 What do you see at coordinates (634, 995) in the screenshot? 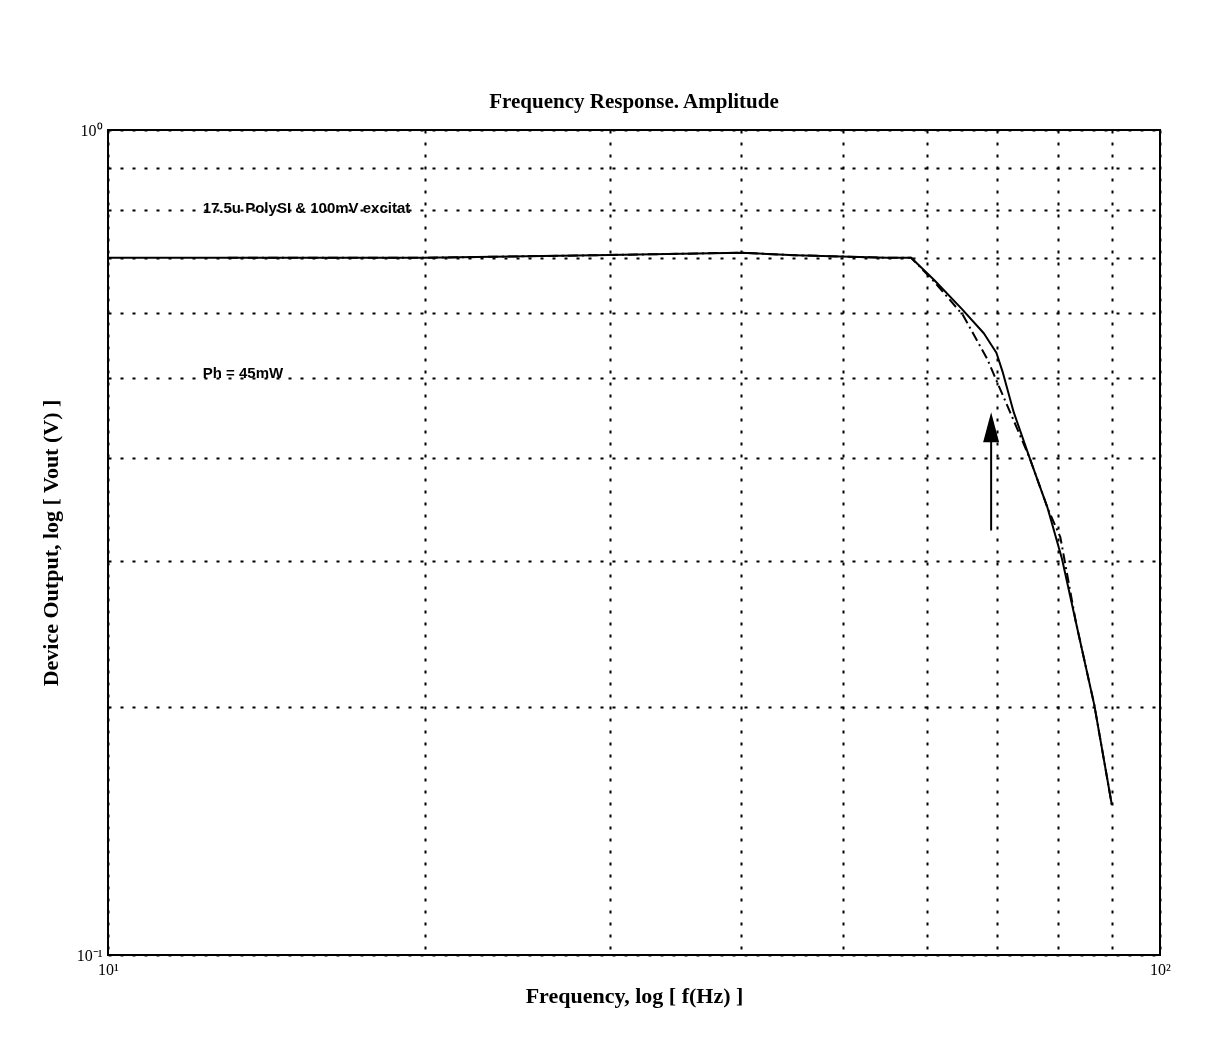
I see `x-axis-title: Frequency, log [ f(Hz) ]` at bounding box center [634, 995].